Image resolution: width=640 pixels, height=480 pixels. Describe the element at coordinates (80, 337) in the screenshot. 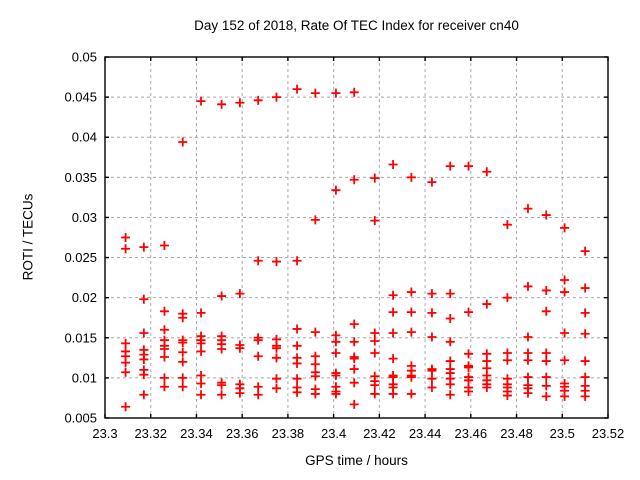

I see `y-tick-label: 0.015` at that location.